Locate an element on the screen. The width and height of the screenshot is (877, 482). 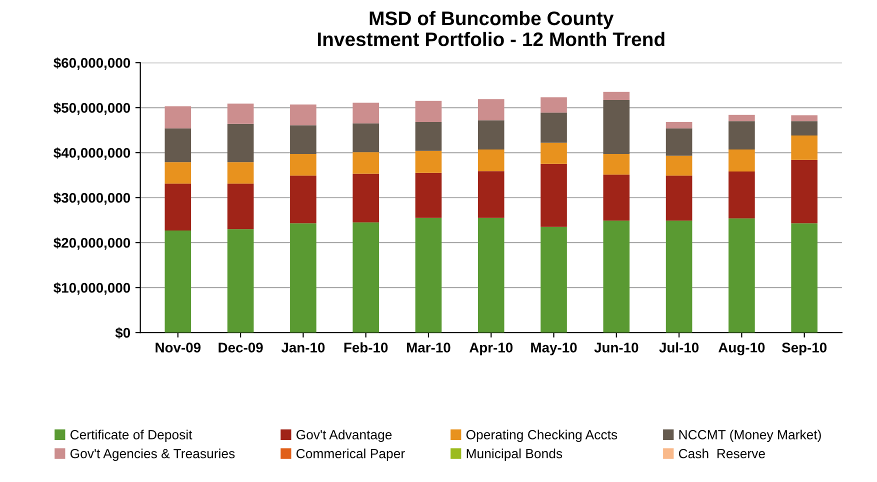
y-tick-label: $0 is located at coordinates (122, 333).